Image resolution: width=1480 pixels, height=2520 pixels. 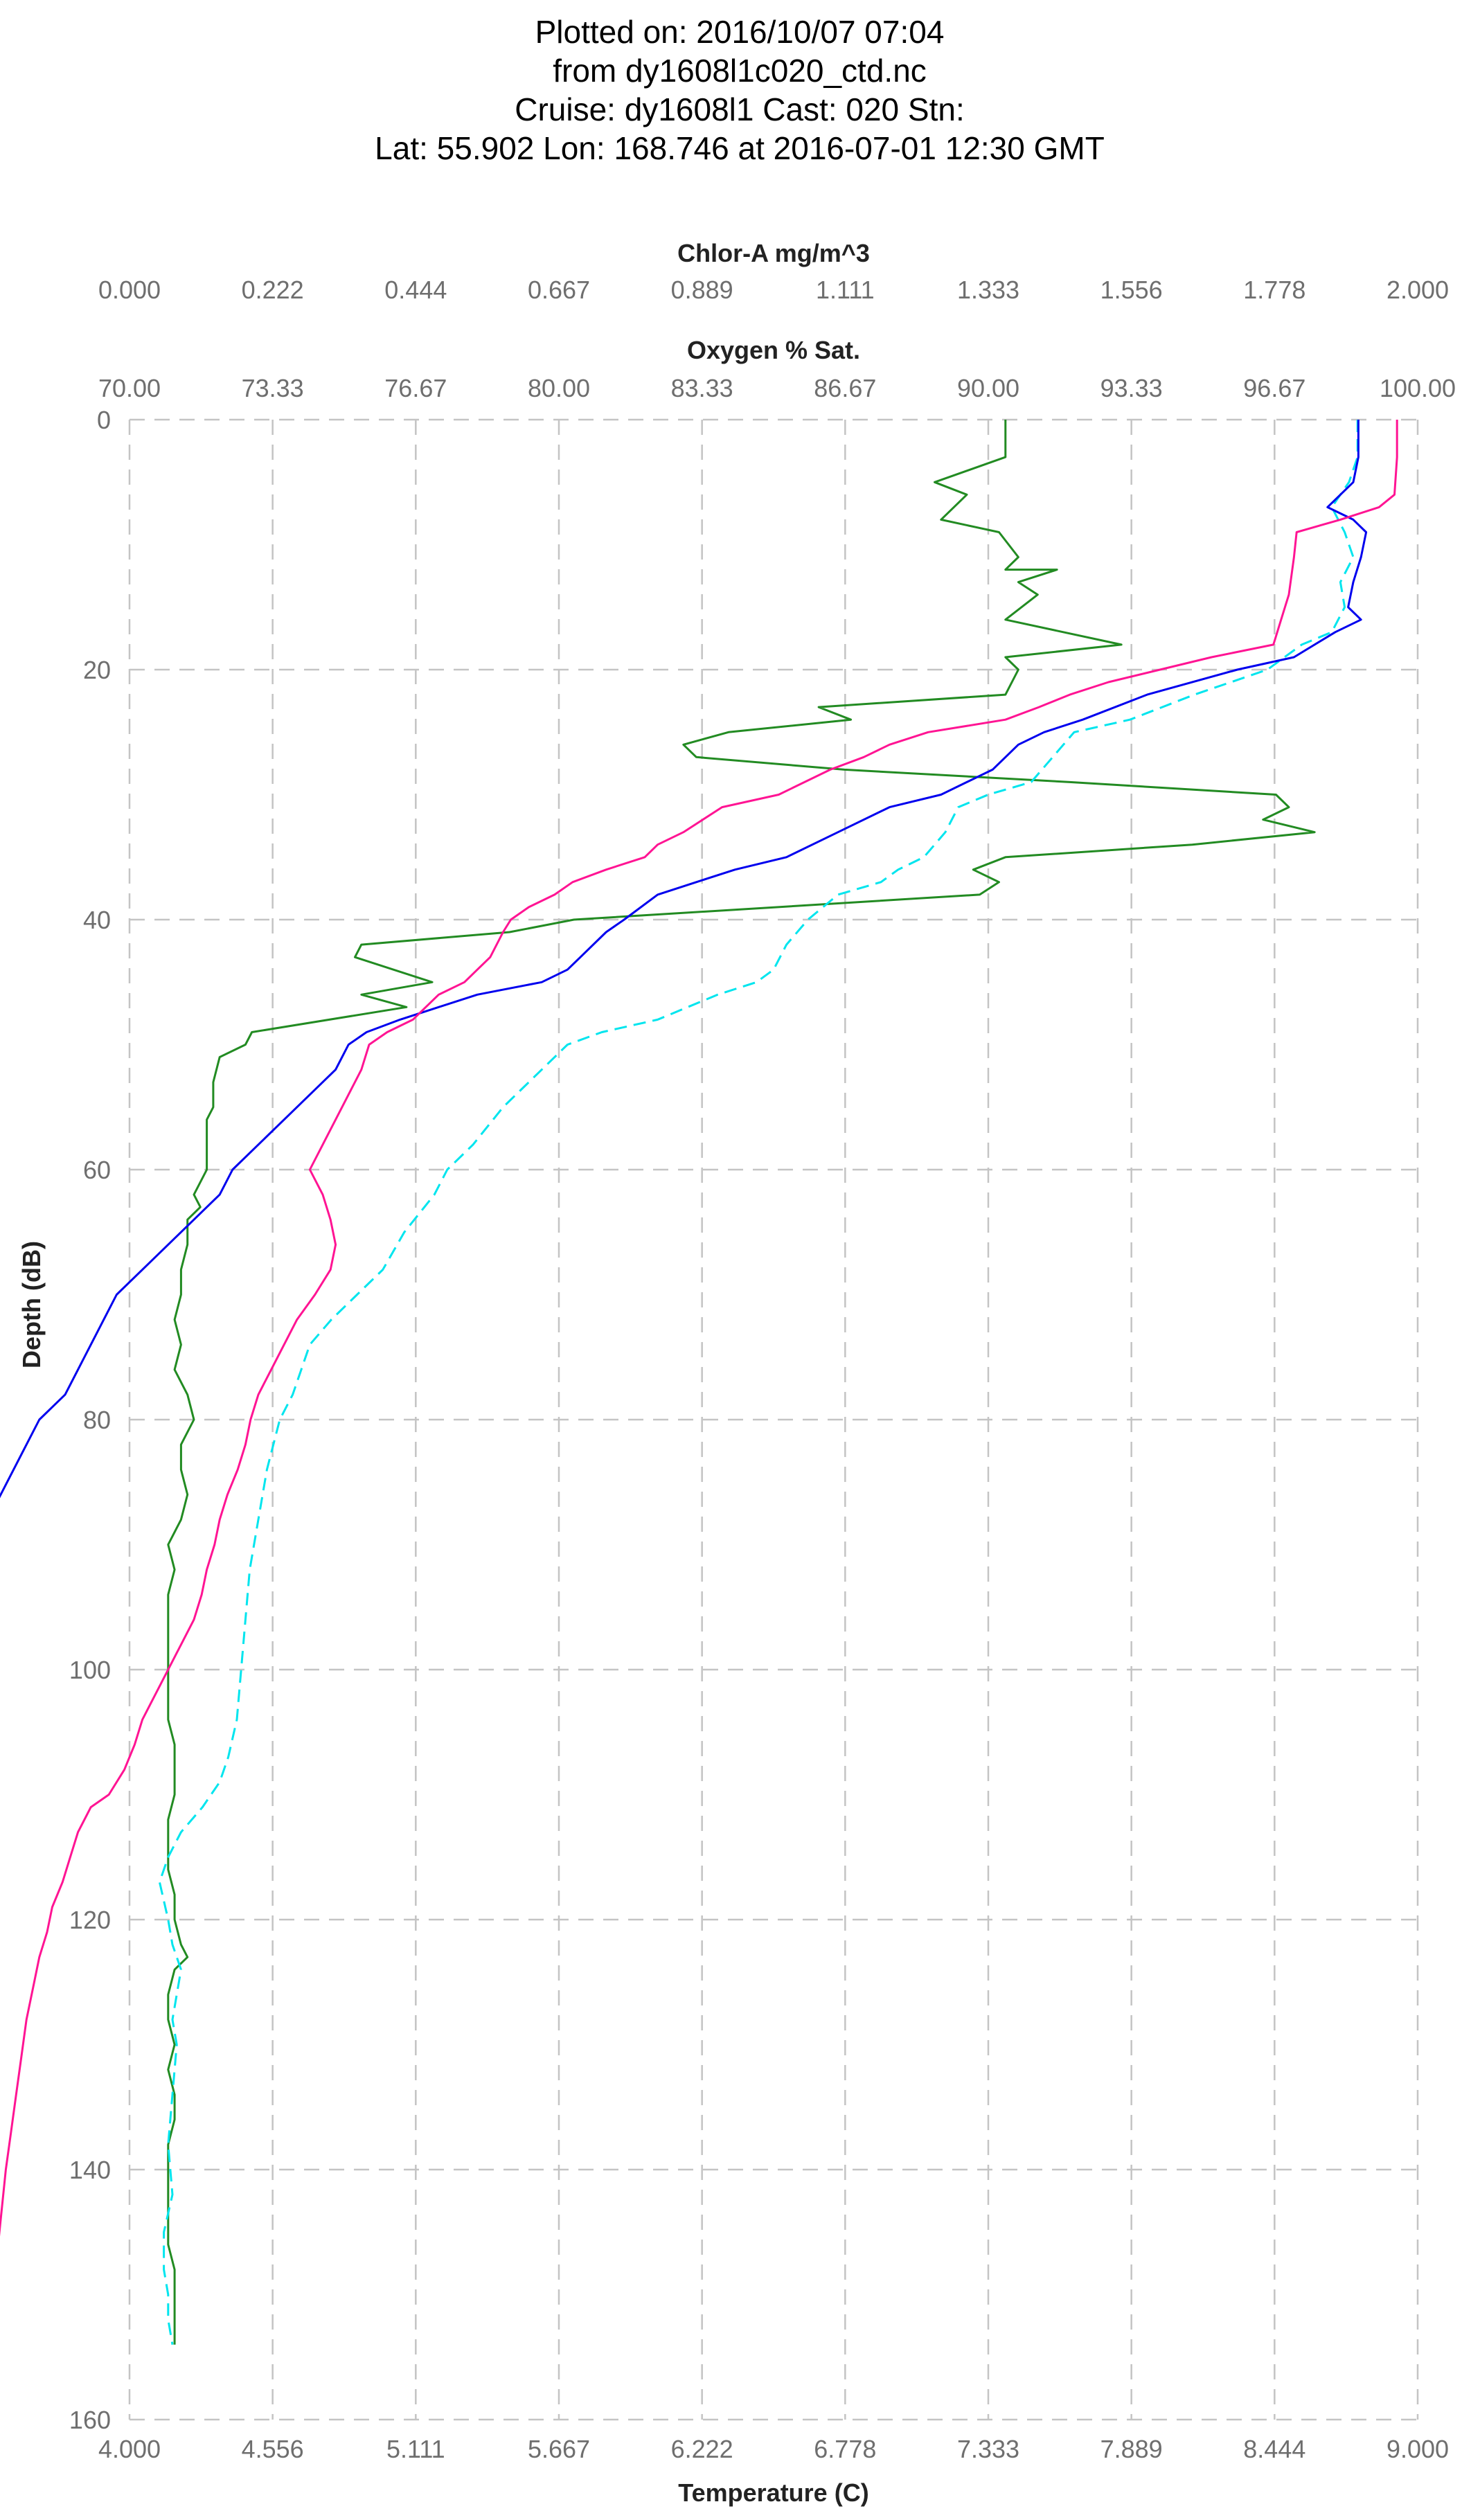 What do you see at coordinates (988, 290) in the screenshot?
I see `chlor-tick-label: 1.333` at bounding box center [988, 290].